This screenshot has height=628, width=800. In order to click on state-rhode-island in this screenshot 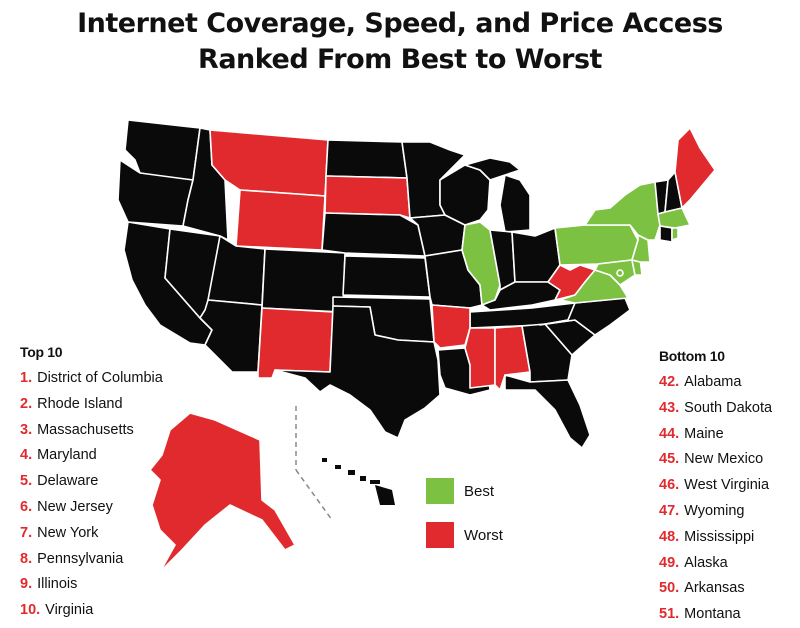, I will do `click(675, 234)`.